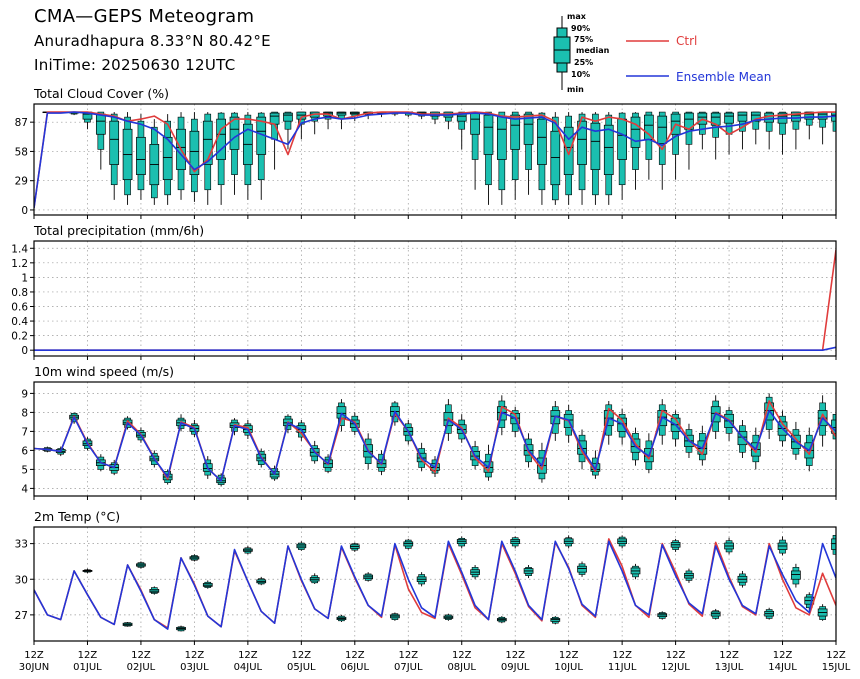  Describe the element at coordinates (144, 16) in the screenshot. I see `meteogram-title: CMA—GEPS Meteogram` at that location.